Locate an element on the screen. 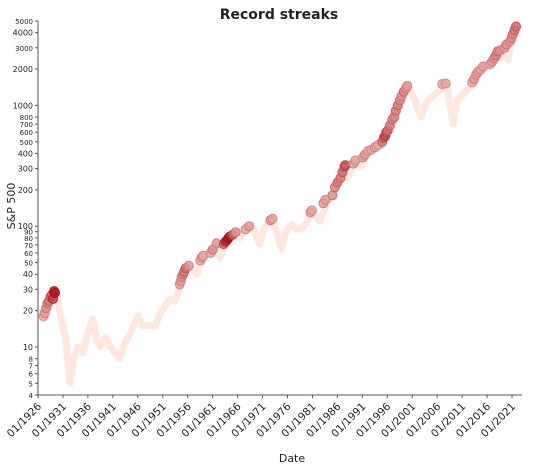 This screenshot has height=472, width=537. y-tick-label: 70 is located at coordinates (28, 246).